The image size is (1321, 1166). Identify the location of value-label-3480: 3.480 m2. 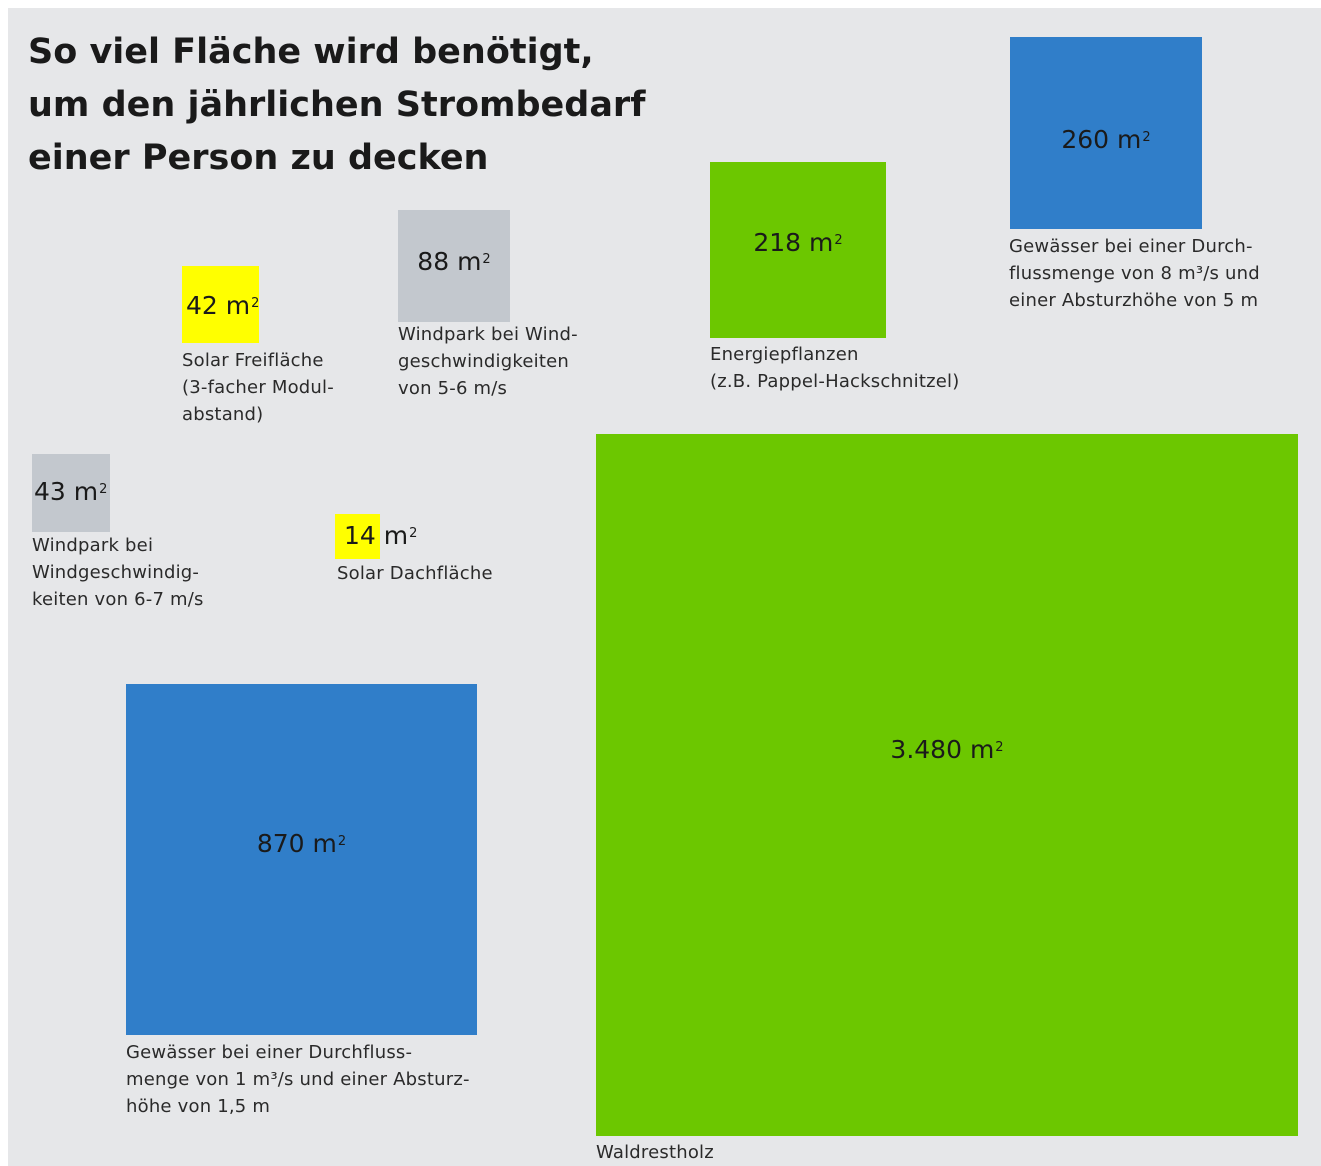
(946, 750).